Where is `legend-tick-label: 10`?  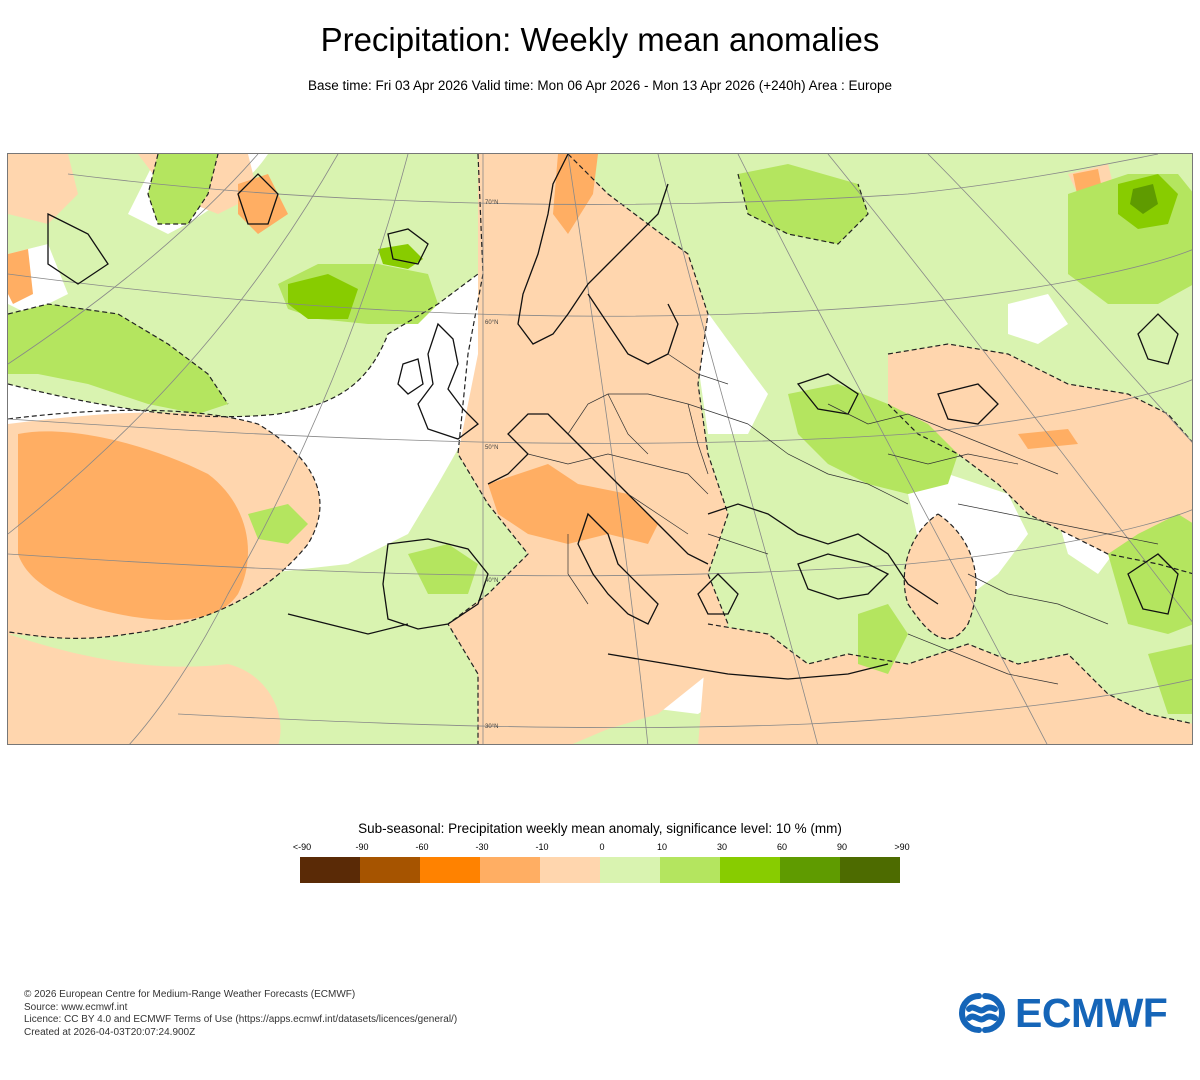
legend-tick-label: 10 is located at coordinates (661, 847).